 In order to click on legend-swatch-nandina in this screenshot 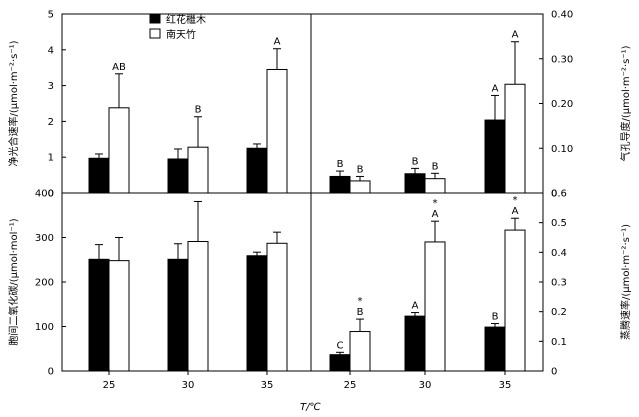, I will do `click(155, 33)`.